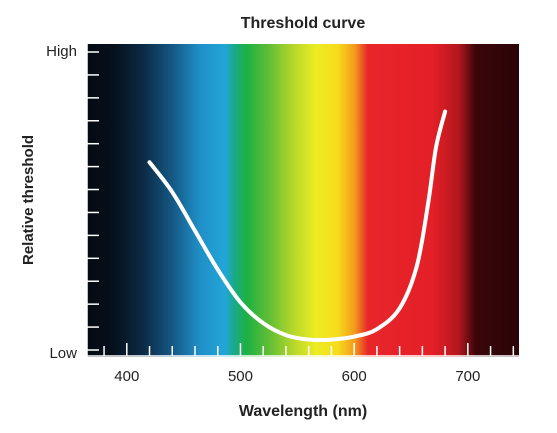 This screenshot has width=557, height=433. Describe the element at coordinates (303, 23) in the screenshot. I see `chart-title: Threshold curve` at that location.